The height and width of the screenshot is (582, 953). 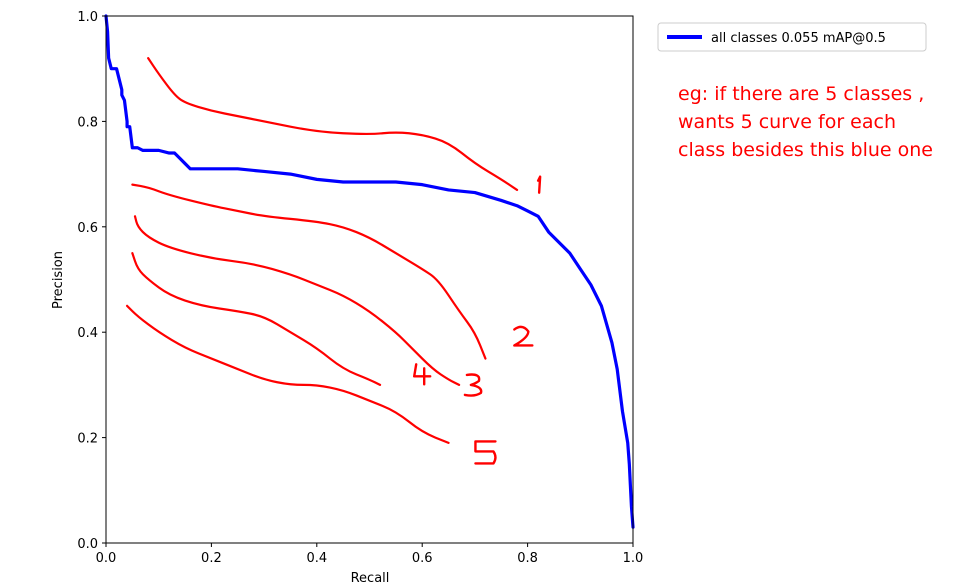 What do you see at coordinates (106, 558) in the screenshot?
I see `x-tick-label: 0.0` at bounding box center [106, 558].